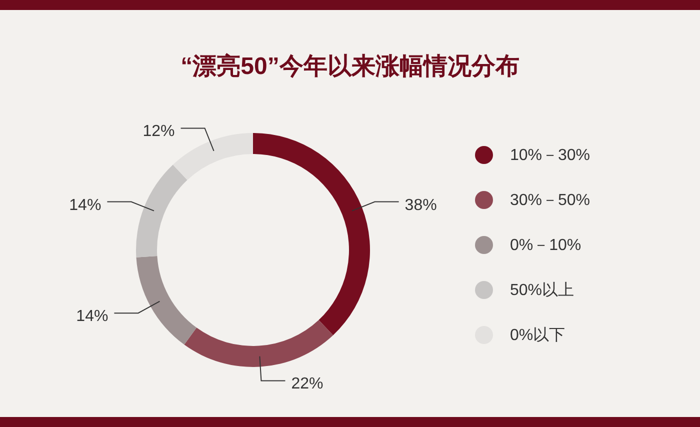 The height and width of the screenshot is (427, 700). What do you see at coordinates (546, 246) in the screenshot?
I see `legend-label: 0%－10%` at bounding box center [546, 246].